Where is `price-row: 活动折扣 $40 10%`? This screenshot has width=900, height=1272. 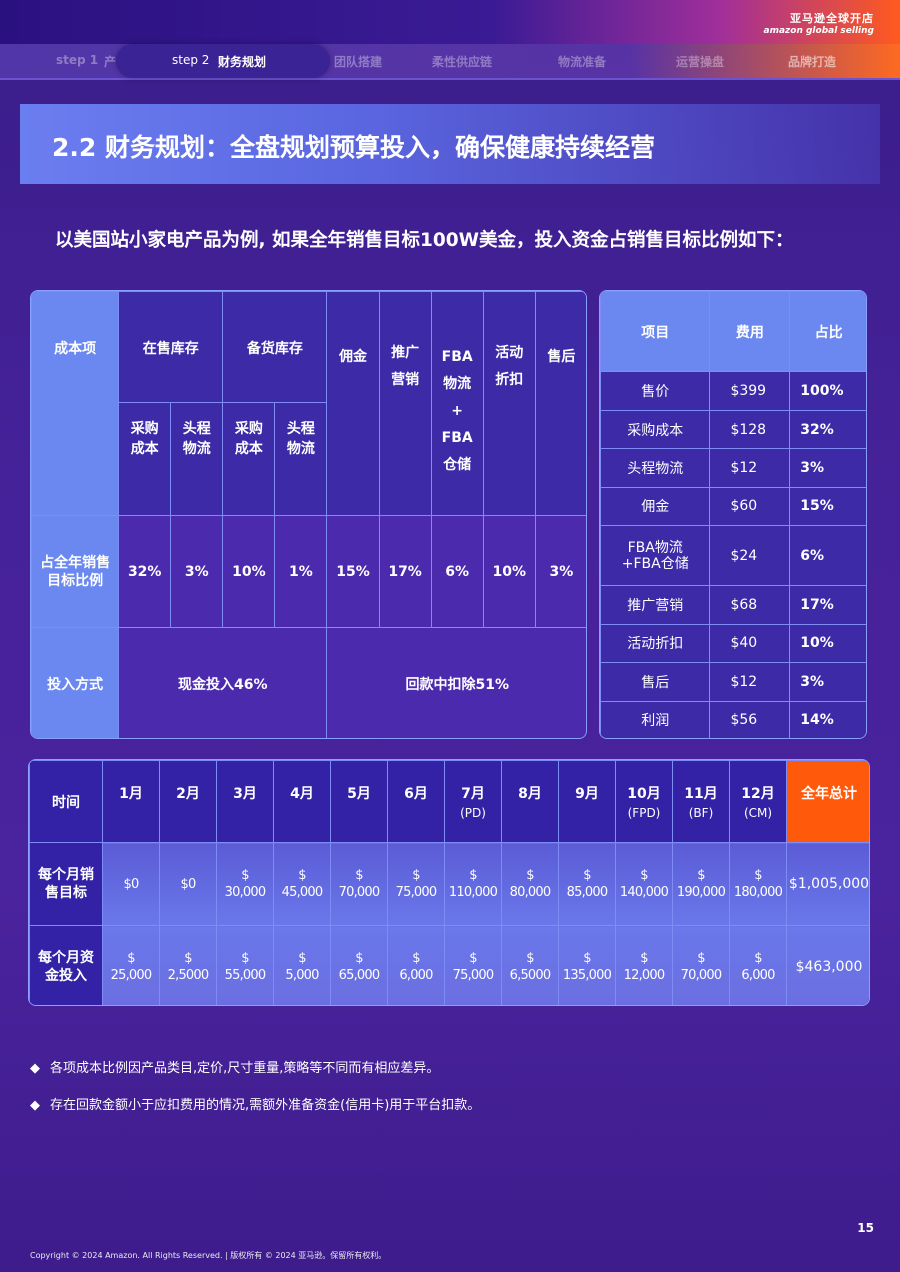 price-row: 活动折扣 $40 10% is located at coordinates (733, 643).